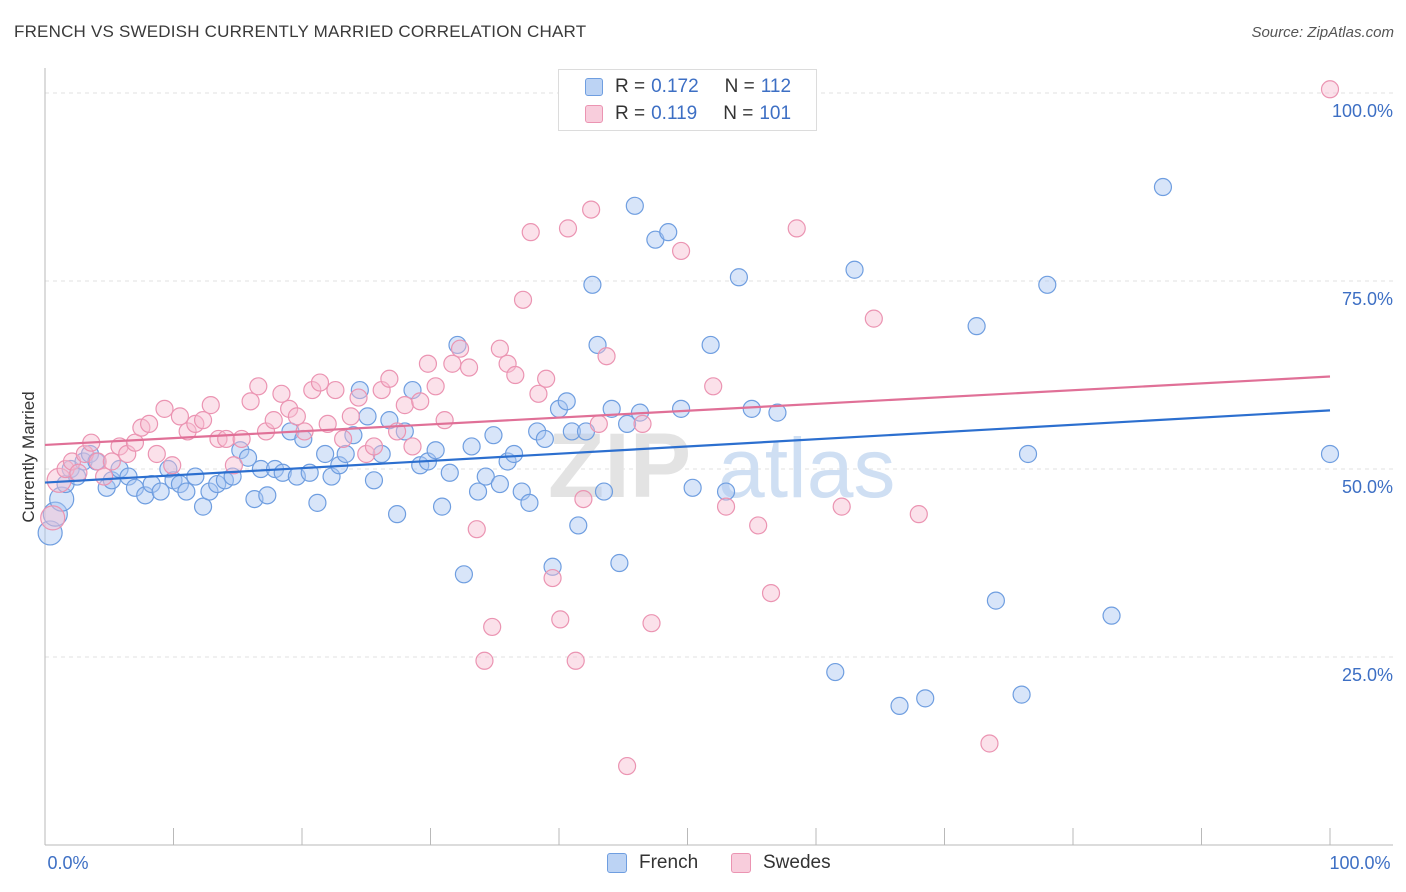 This screenshot has width=1406, height=892. Describe the element at coordinates (1367, 487) in the screenshot. I see `y-tick-label: 50.0%` at that location.